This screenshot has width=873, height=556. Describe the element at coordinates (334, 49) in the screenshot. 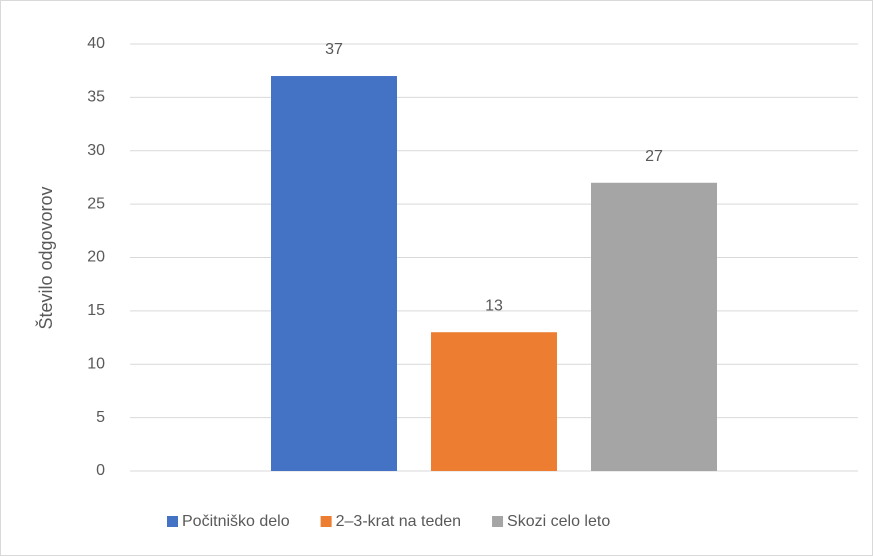

I see `data-label: 37` at that location.